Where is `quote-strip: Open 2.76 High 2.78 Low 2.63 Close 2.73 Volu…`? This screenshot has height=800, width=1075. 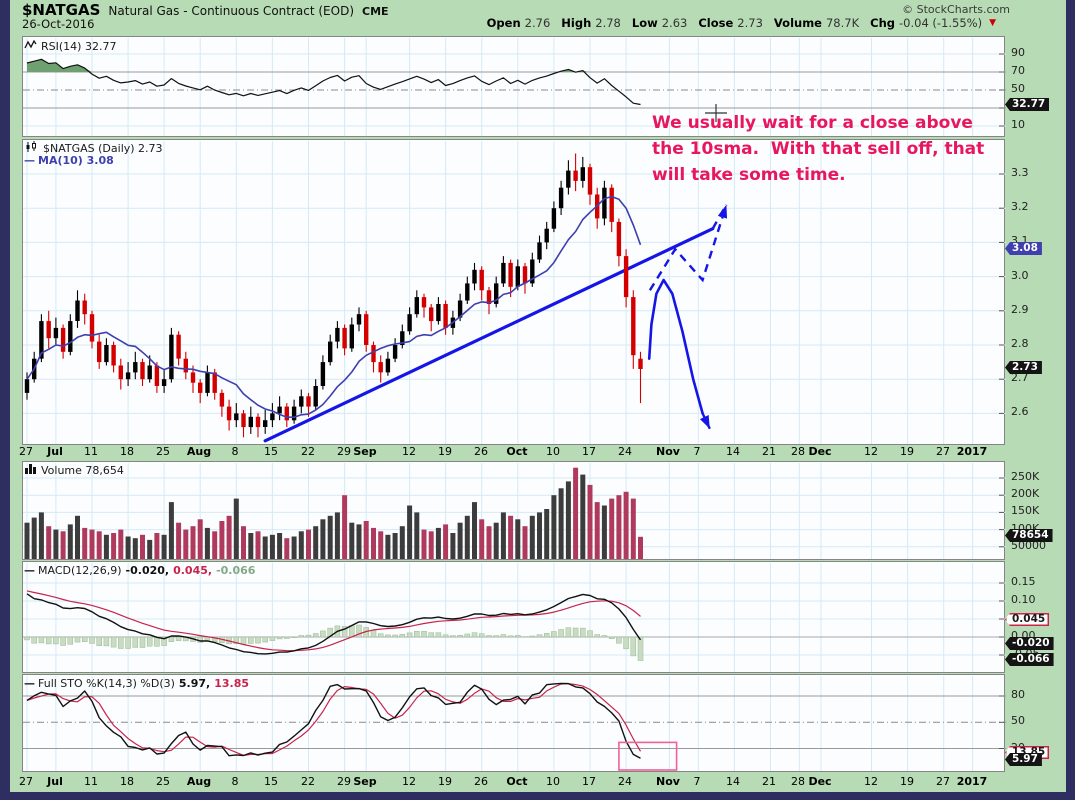 quote-strip: Open 2.76 High 2.78 Low 2.63 Close 2.73 Volu… is located at coordinates (741, 23).